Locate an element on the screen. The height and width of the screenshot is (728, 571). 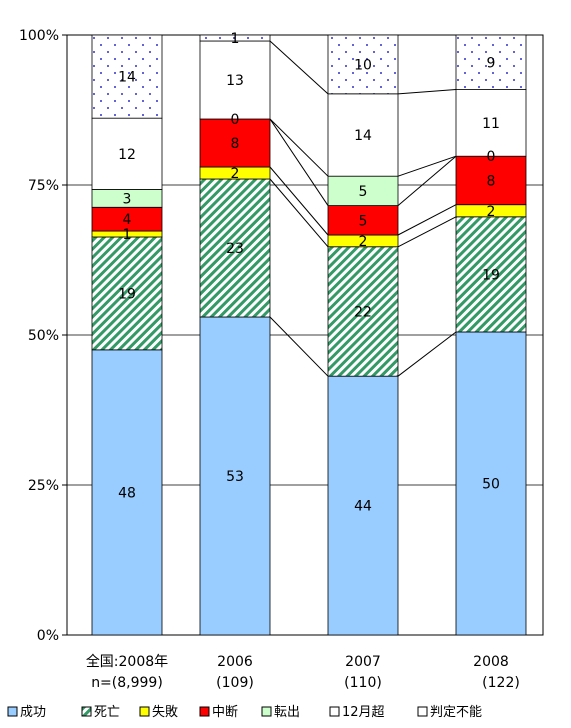
data-label: 3 is located at coordinates (127, 199).